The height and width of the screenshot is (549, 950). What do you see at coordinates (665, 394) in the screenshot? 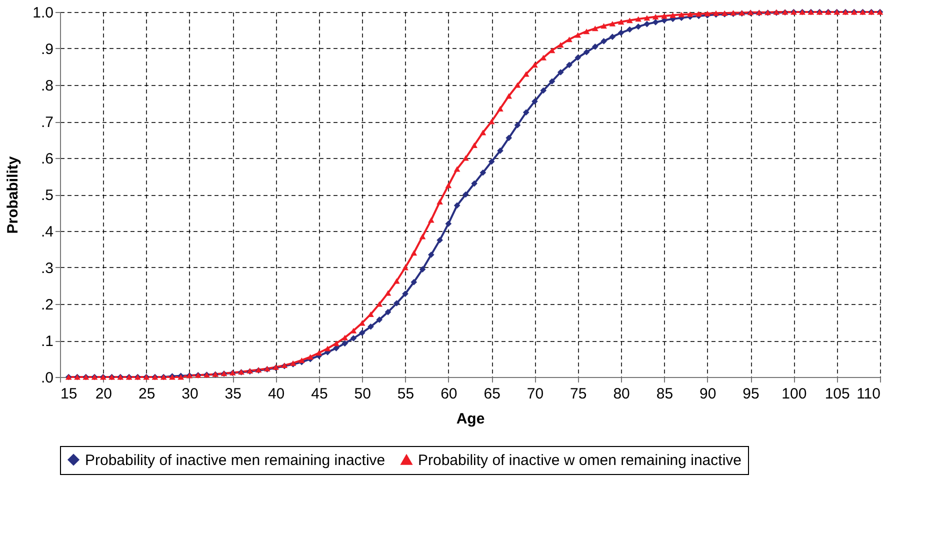
I see `x-tick-label: 85` at bounding box center [665, 394].